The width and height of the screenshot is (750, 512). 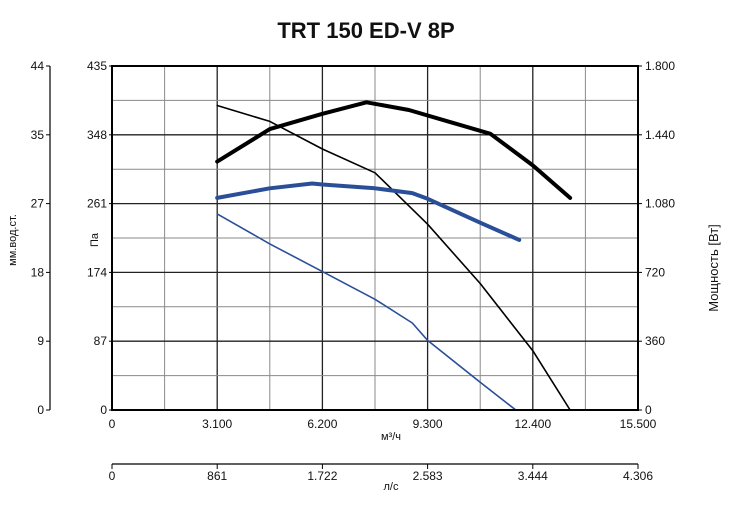 What do you see at coordinates (97, 66) in the screenshot?
I see `y-tick-pa: 435` at bounding box center [97, 66].